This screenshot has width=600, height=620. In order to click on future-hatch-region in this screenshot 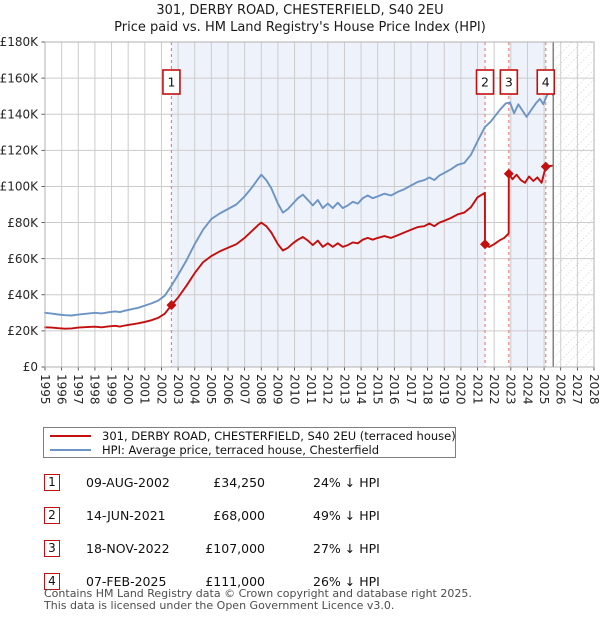, I will do `click(573, 204)`.